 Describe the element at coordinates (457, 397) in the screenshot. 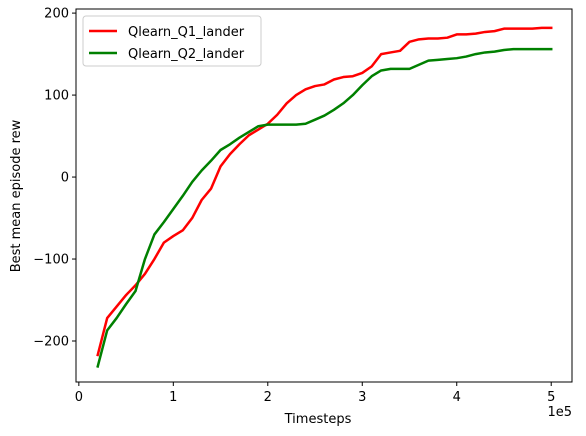

I see `x-tick-label: 4` at that location.